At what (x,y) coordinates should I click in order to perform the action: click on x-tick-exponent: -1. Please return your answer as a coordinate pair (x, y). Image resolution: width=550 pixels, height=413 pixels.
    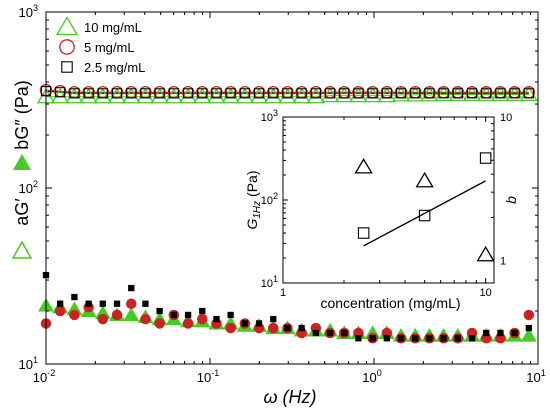
    Looking at the image, I should click on (215, 373).